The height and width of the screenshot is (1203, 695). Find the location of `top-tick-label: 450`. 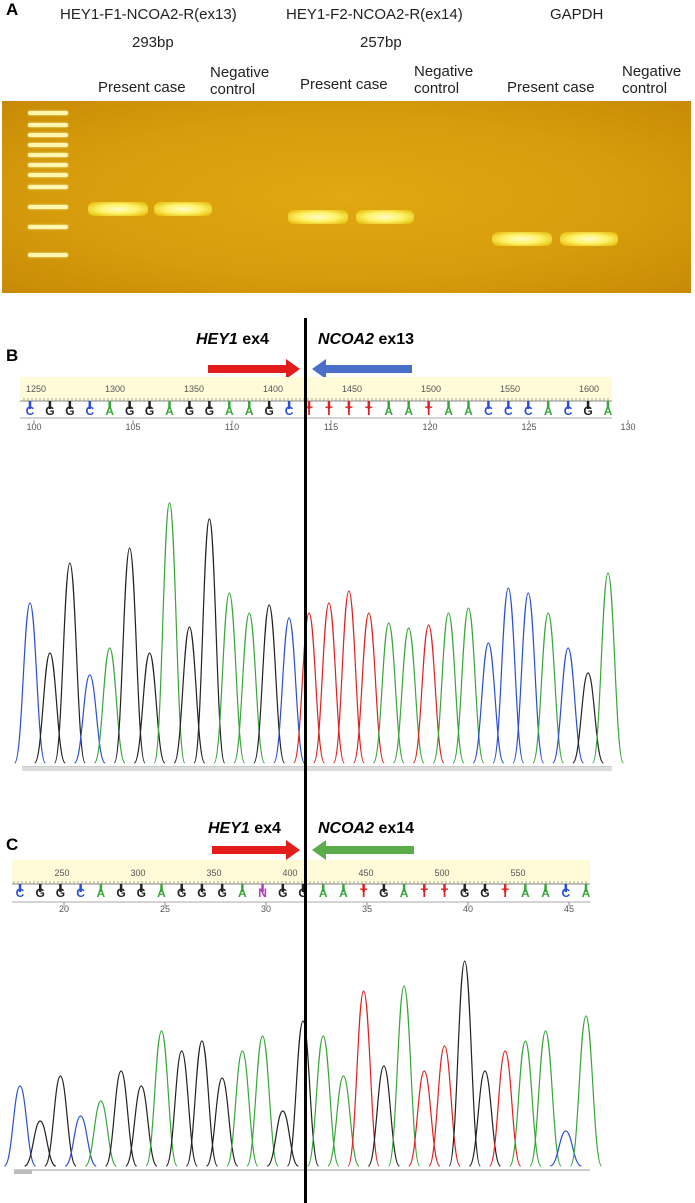

top-tick-label: 450 is located at coordinates (365, 873).